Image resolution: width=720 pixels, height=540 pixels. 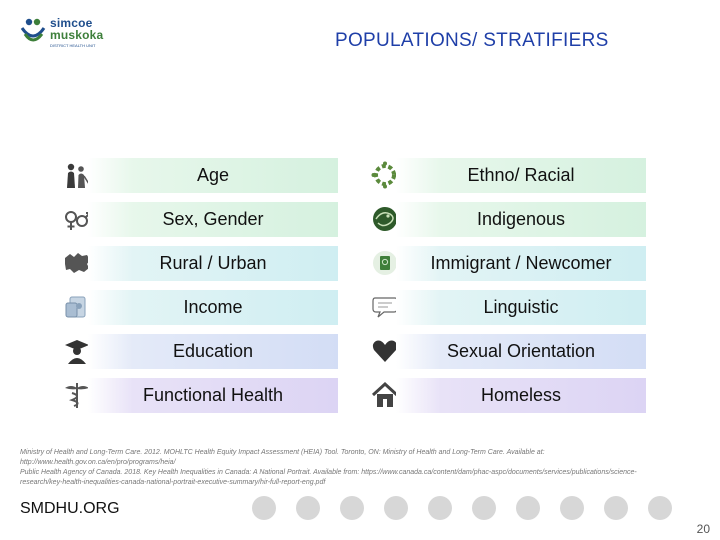 I want to click on stratifier-label: Linguistic, so click(x=521, y=307).